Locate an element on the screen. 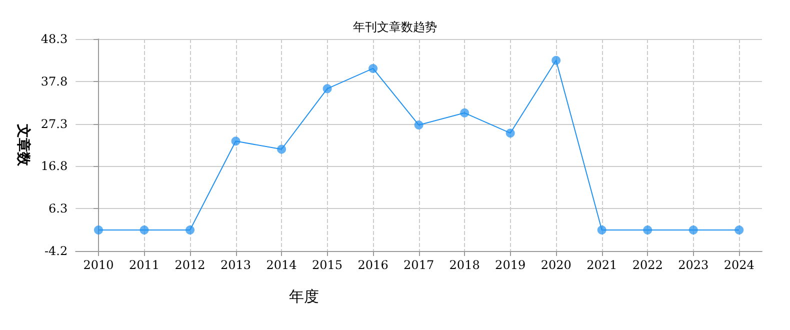 The width and height of the screenshot is (790, 330). x-tick-label: 2017 is located at coordinates (419, 265).